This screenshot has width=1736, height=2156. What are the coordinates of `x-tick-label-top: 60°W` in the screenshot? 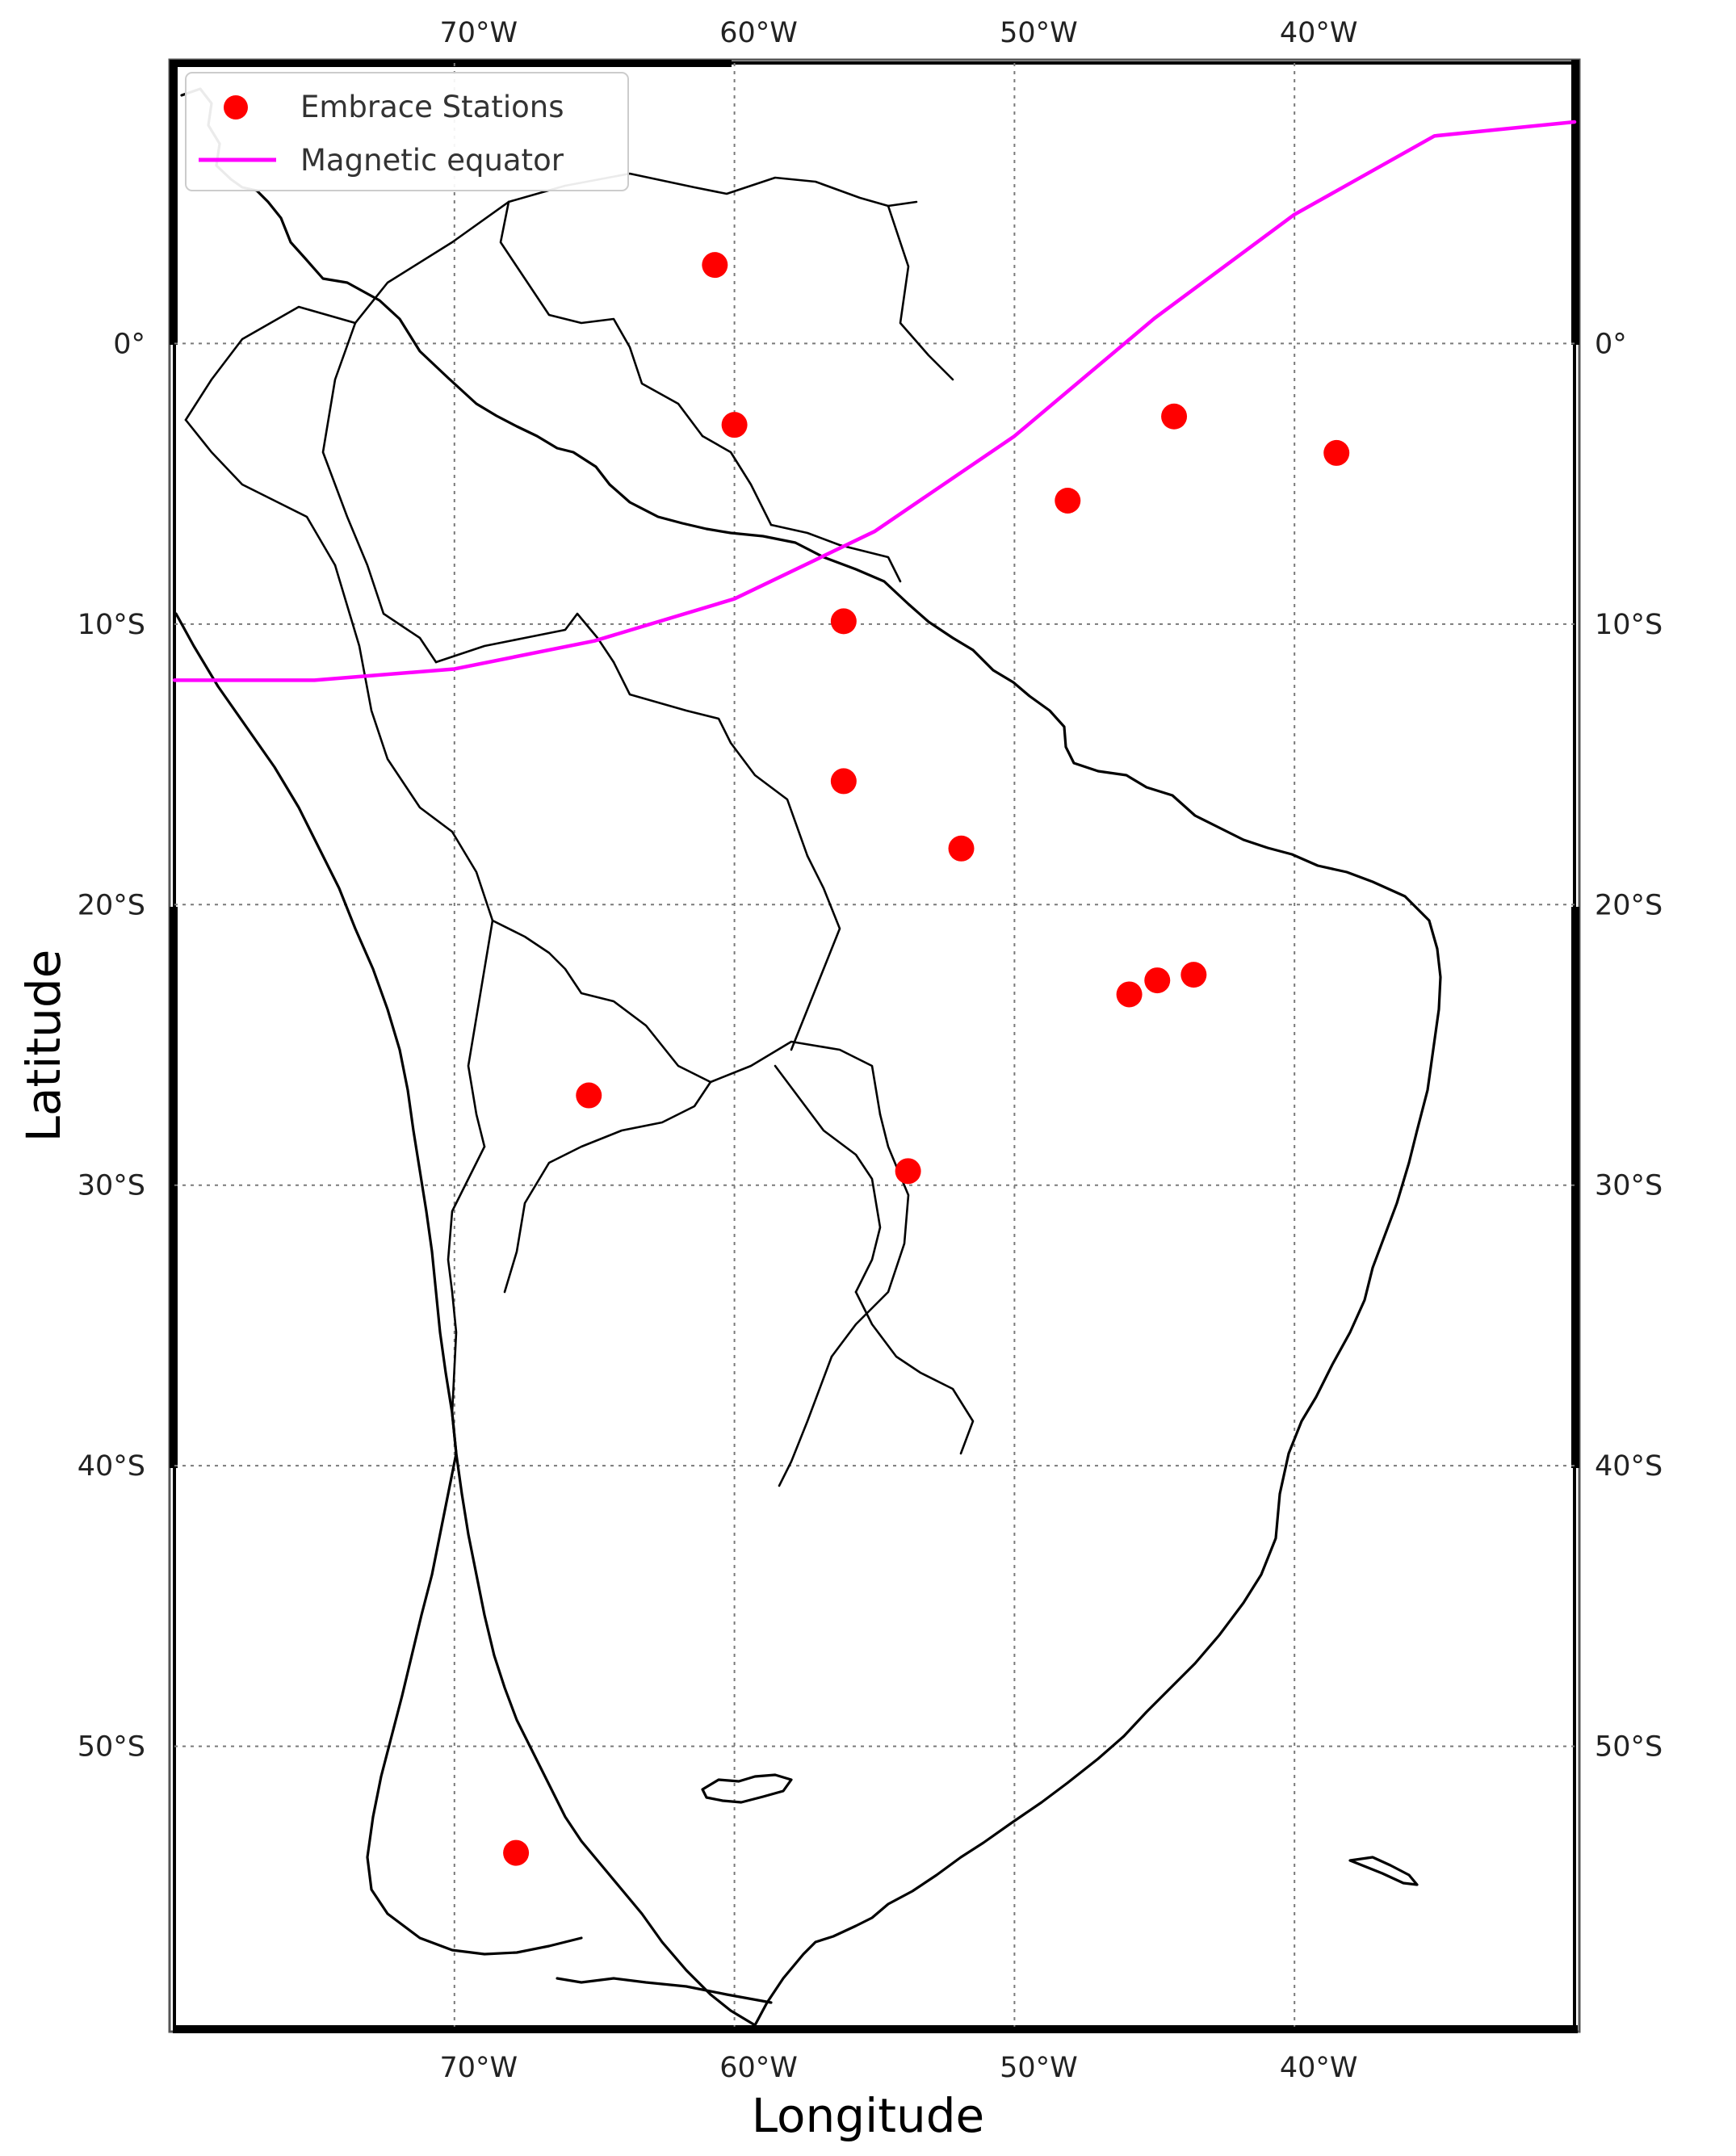 It's located at (758, 33).